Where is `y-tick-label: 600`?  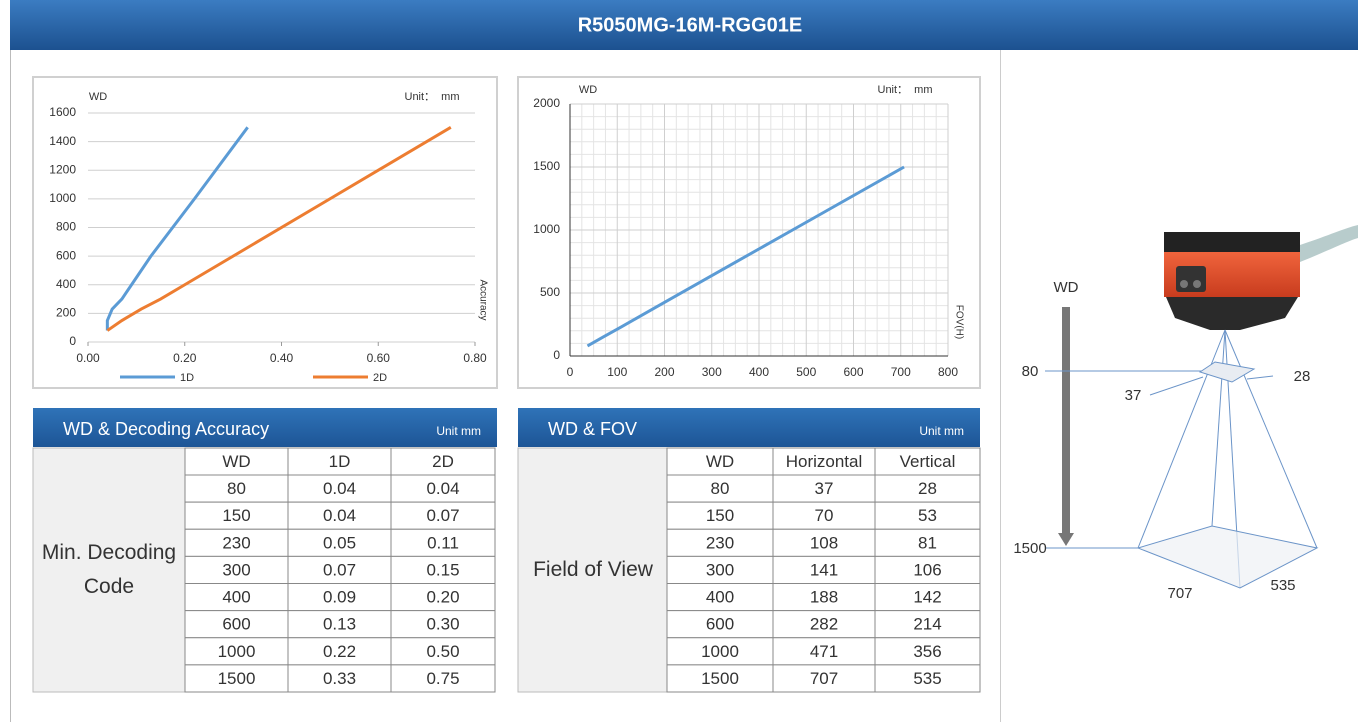
y-tick-label: 600 is located at coordinates (66, 255).